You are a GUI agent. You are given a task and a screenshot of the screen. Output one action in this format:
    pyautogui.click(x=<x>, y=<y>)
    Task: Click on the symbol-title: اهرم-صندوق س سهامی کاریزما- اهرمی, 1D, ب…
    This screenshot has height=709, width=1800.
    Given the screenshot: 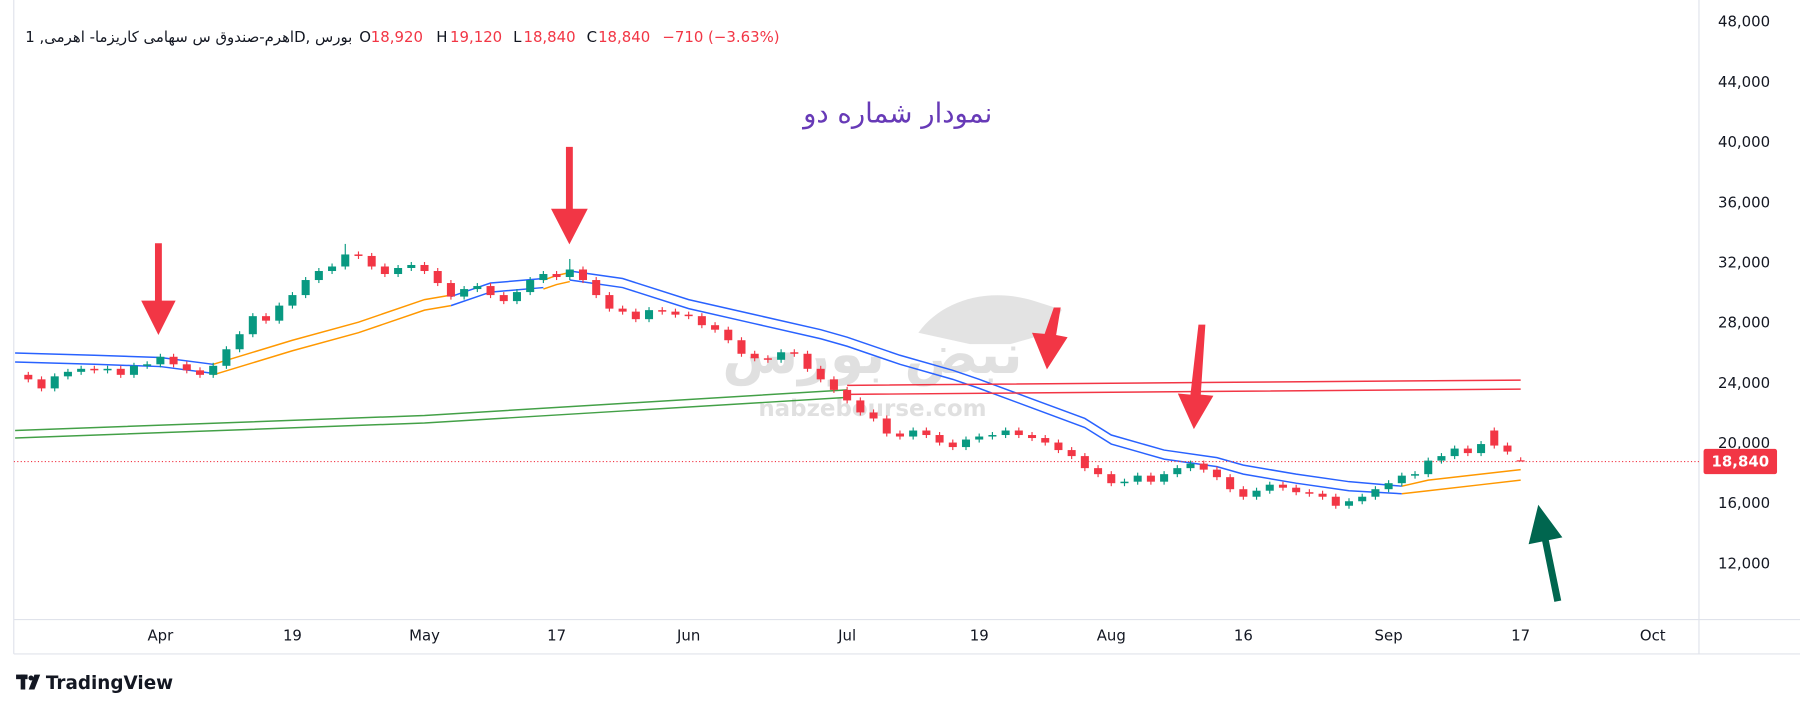 What is the action you would take?
    pyautogui.click(x=188, y=37)
    